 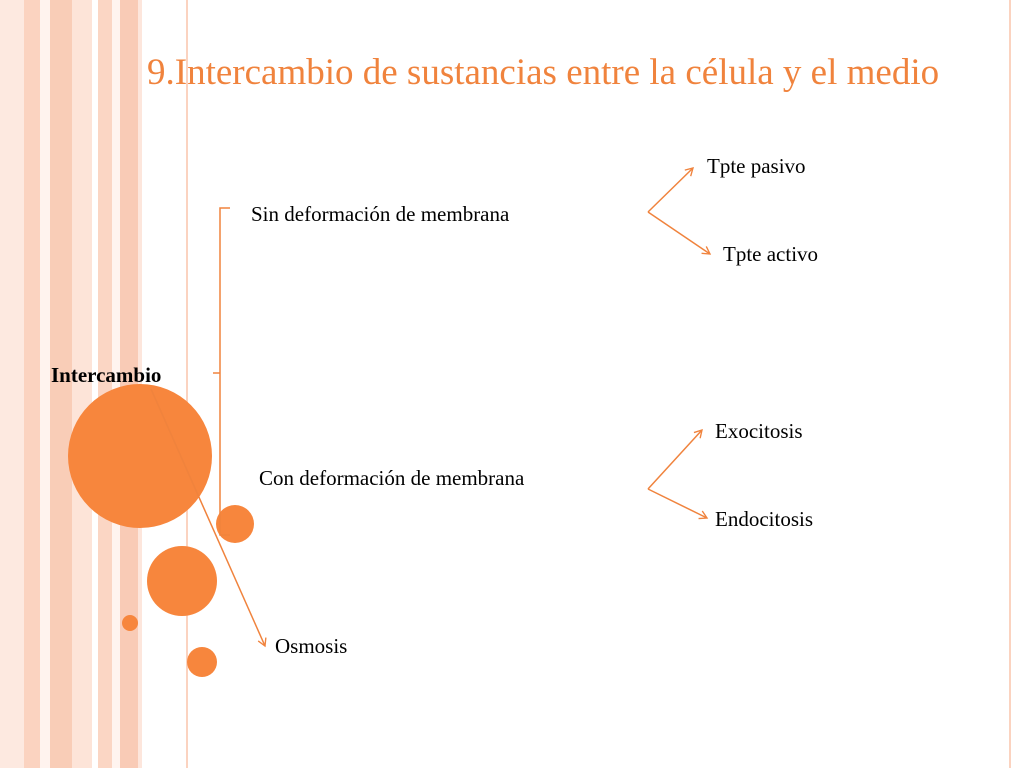 I want to click on leaf-label-tpte-pasivo: Tpte pasivo, so click(x=756, y=166).